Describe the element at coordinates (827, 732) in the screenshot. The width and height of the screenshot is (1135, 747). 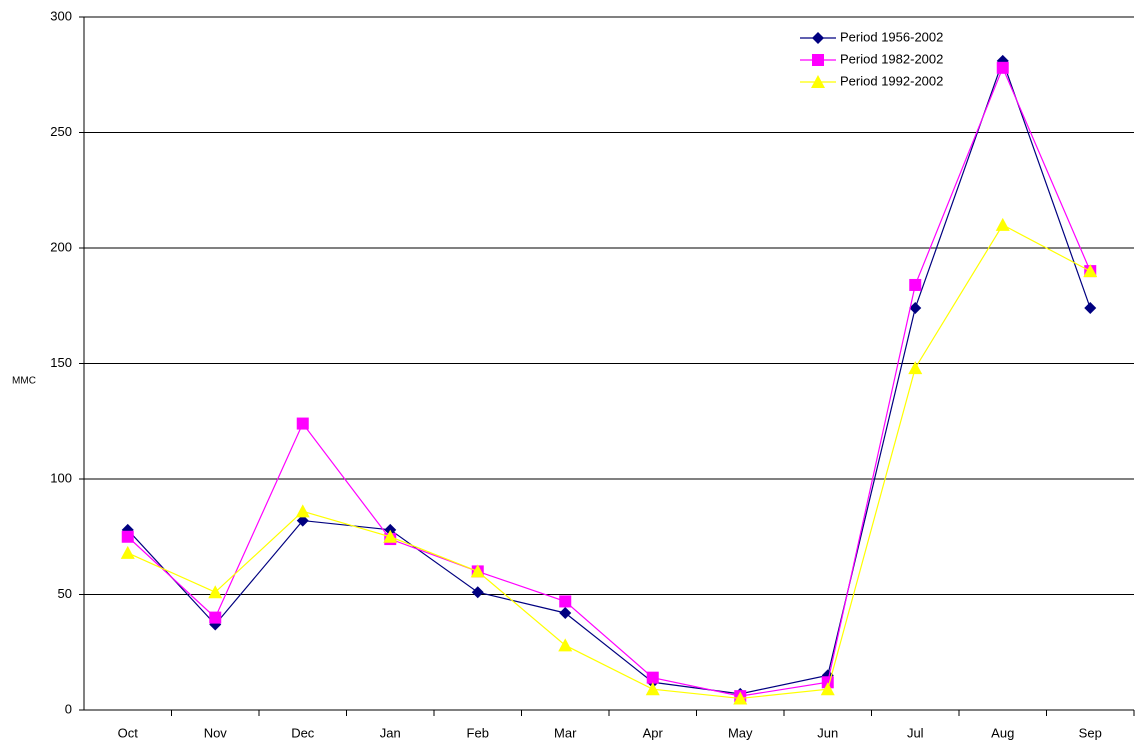
I see `x-tick-label: Jun` at that location.